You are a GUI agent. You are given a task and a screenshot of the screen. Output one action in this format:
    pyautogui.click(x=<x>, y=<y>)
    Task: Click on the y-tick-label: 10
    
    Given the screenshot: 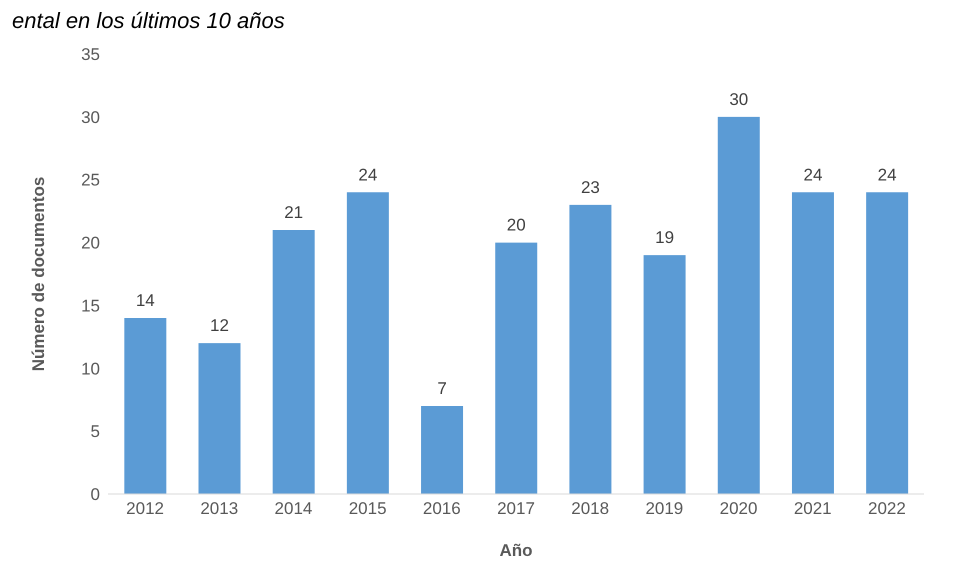 What is the action you would take?
    pyautogui.click(x=90, y=368)
    